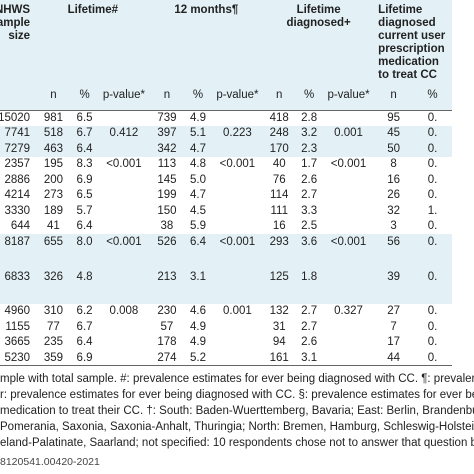 Image resolution: width=474 pixels, height=474 pixels. What do you see at coordinates (18, 326) in the screenshot?
I see `table-cell: 1155` at bounding box center [18, 326].